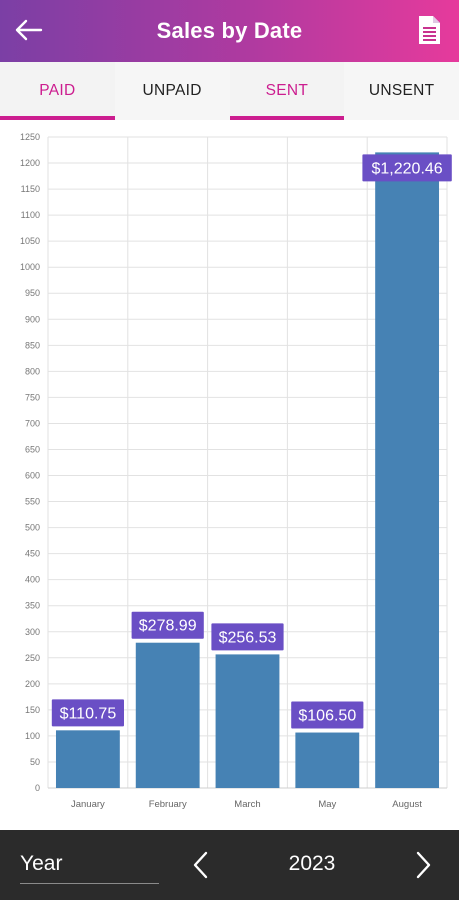 Image resolution: width=459 pixels, height=900 pixels. What do you see at coordinates (30, 137) in the screenshot?
I see `y-tick-label: 1250` at bounding box center [30, 137].